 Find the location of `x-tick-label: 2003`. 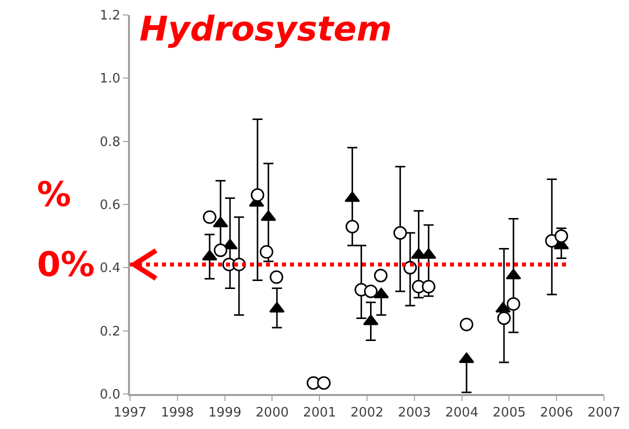

x-tick-label: 2003 is located at coordinates (414, 413).